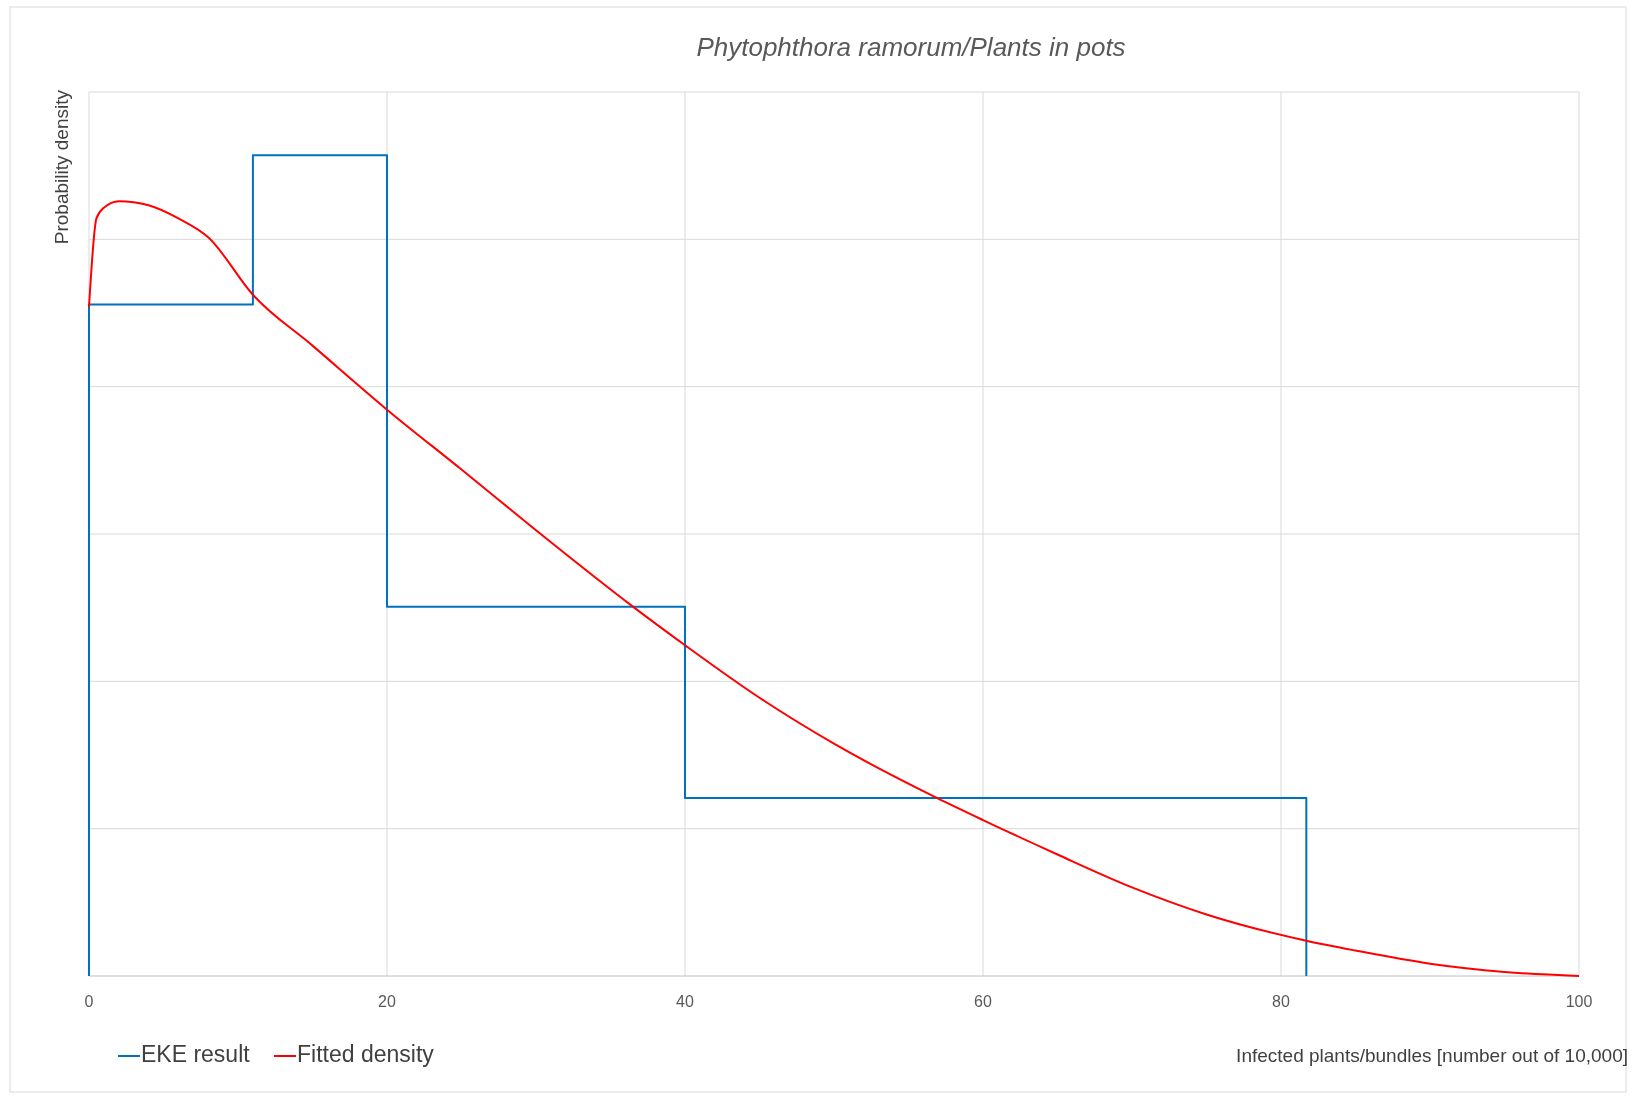 Image resolution: width=1638 pixels, height=1103 pixels. What do you see at coordinates (685, 1001) in the screenshot?
I see `x-tick-label: 40` at bounding box center [685, 1001].